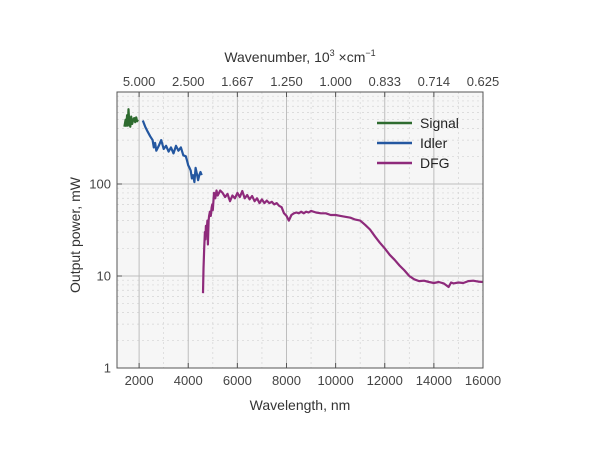 This screenshot has width=600, height=450. What do you see at coordinates (286, 81) in the screenshot?
I see `x2-tick-label: 1.250` at bounding box center [286, 81].